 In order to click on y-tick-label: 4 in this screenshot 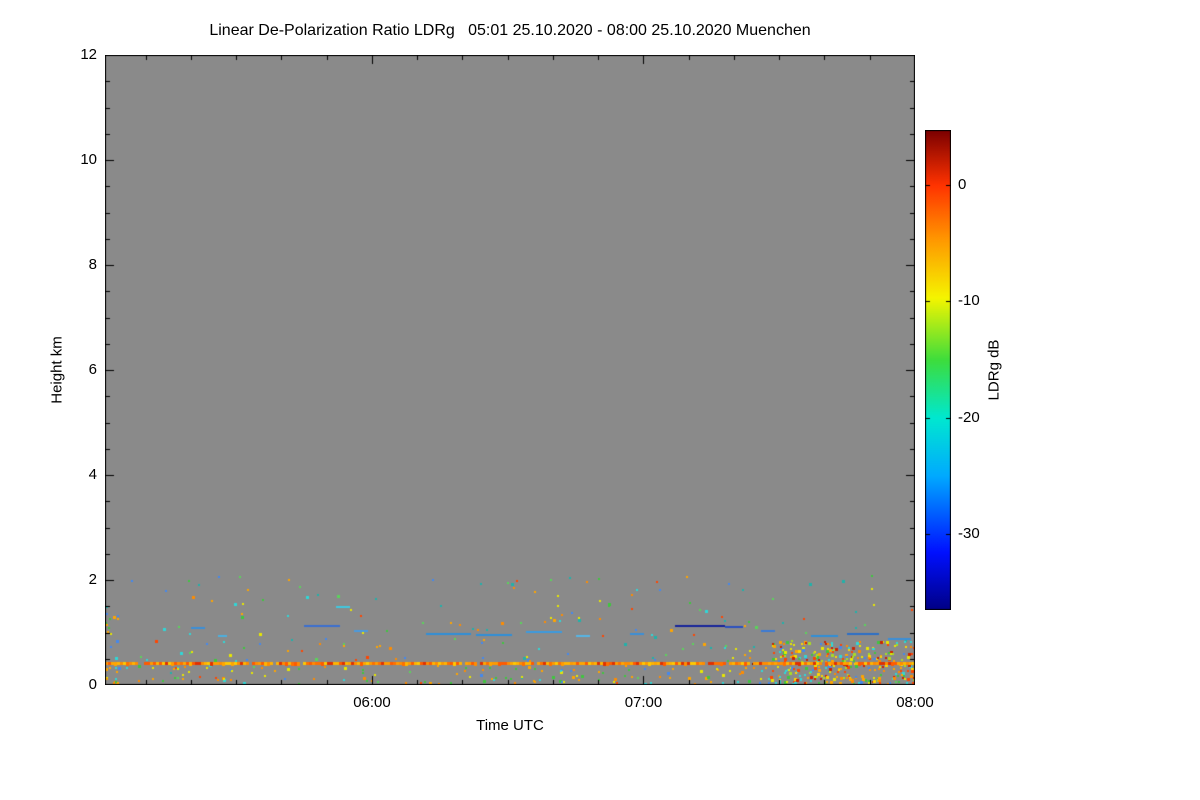, I will do `click(92, 474)`.